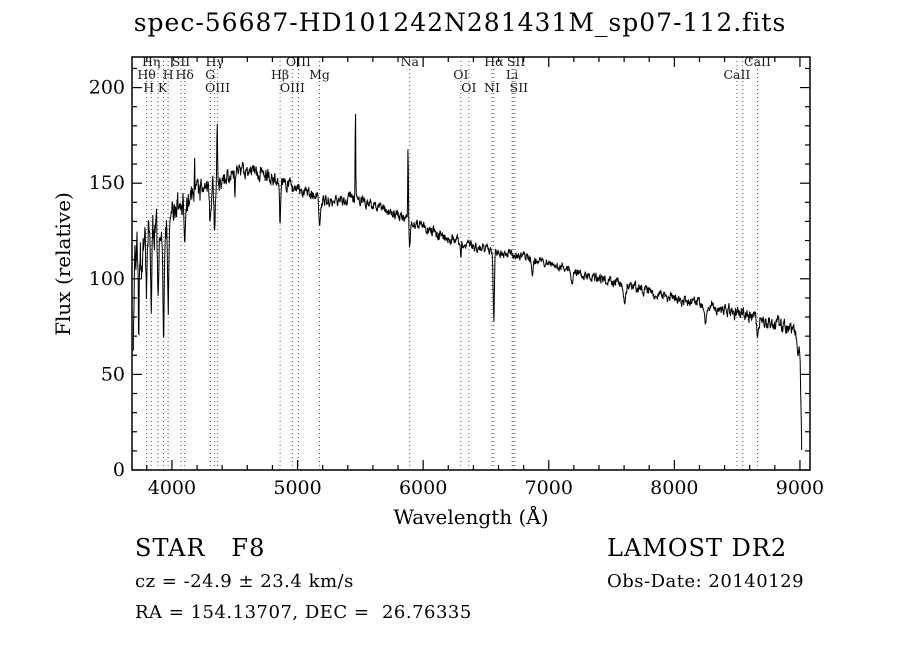 Image resolution: width=900 pixels, height=649 pixels. I want to click on spectral-line-label: NI, so click(492, 87).